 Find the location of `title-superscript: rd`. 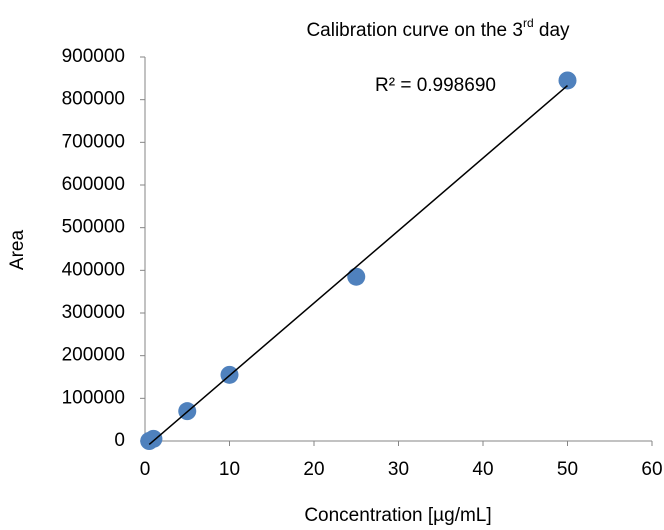

title-superscript: rd is located at coordinates (528, 23).